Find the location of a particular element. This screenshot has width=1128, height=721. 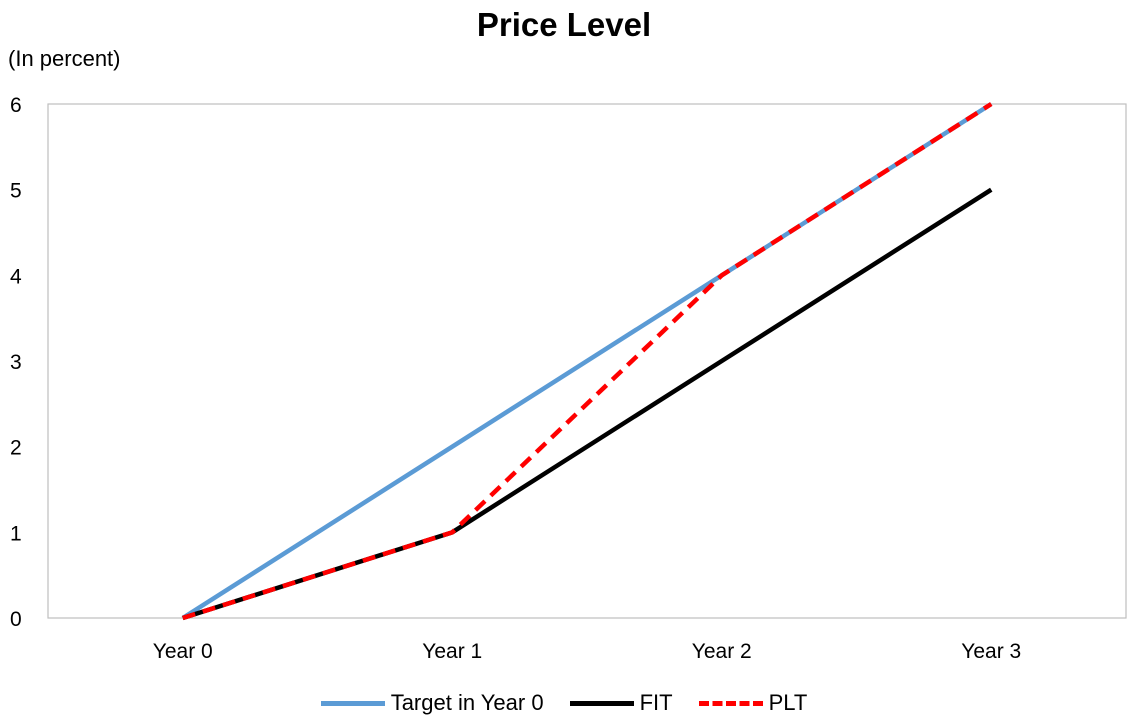

chart-title: Price Level is located at coordinates (564, 24).